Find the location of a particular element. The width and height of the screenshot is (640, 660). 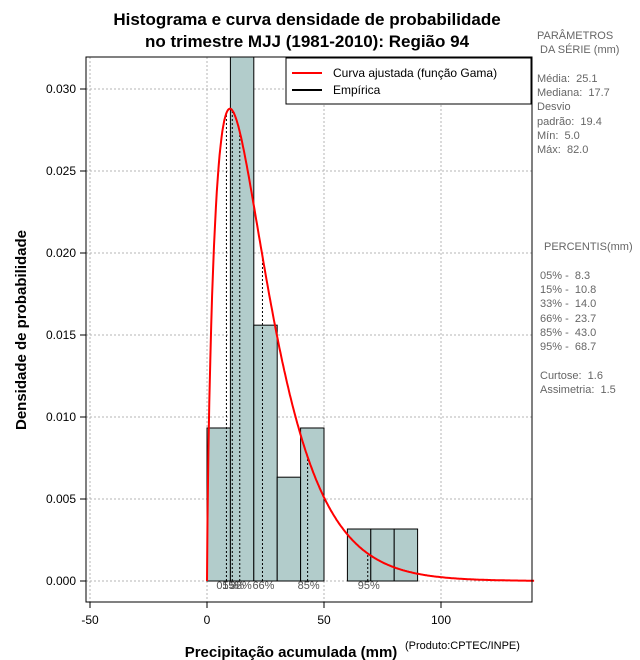

param-media: Média: 25.1 is located at coordinates (567, 79).